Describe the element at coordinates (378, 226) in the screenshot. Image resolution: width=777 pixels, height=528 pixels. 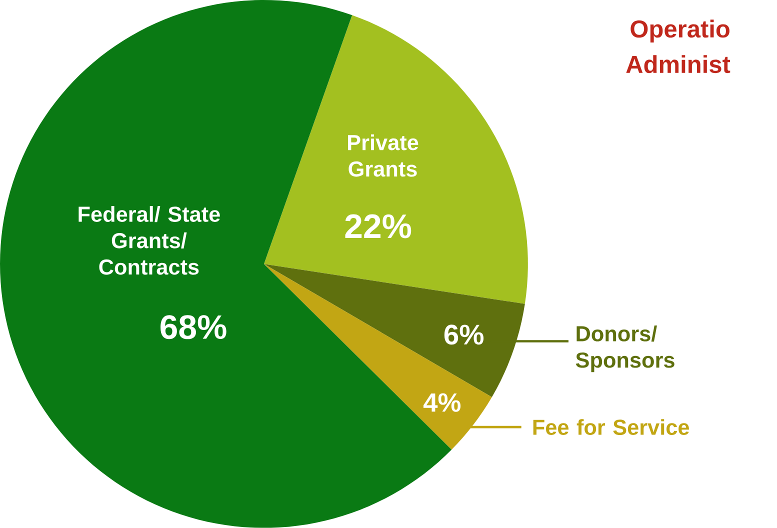
I see `data-label: 22%` at that location.